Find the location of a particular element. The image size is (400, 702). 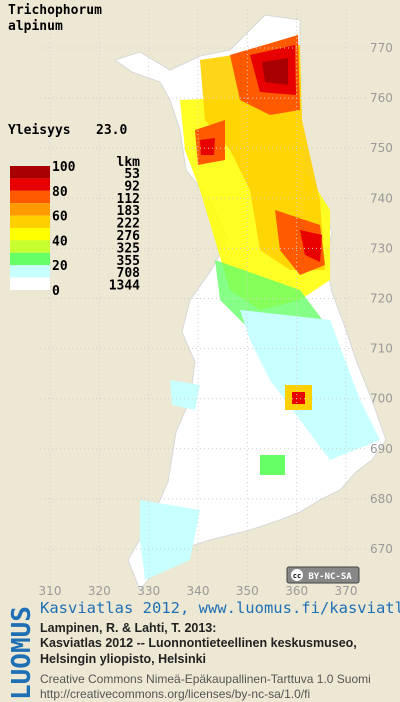

legend-scale-label: 100 is located at coordinates (64, 167).